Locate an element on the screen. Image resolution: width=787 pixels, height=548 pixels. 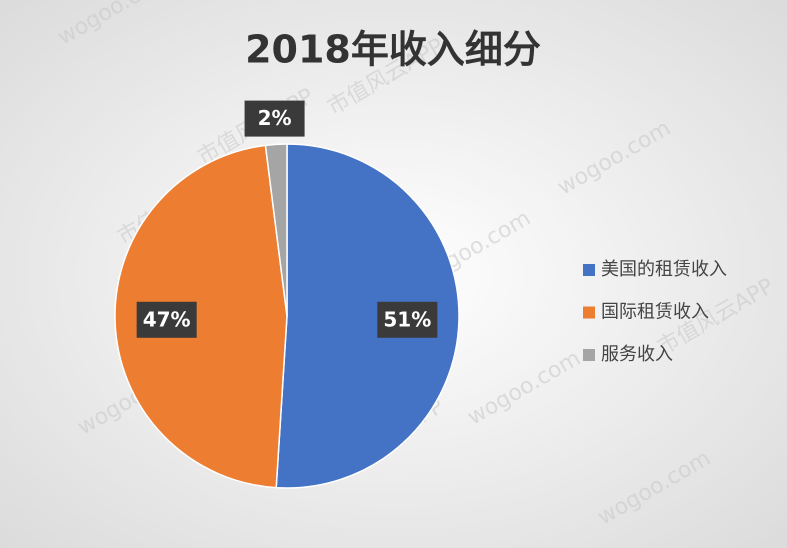
legend-label: 美国的租赁收入 is located at coordinates (664, 269).